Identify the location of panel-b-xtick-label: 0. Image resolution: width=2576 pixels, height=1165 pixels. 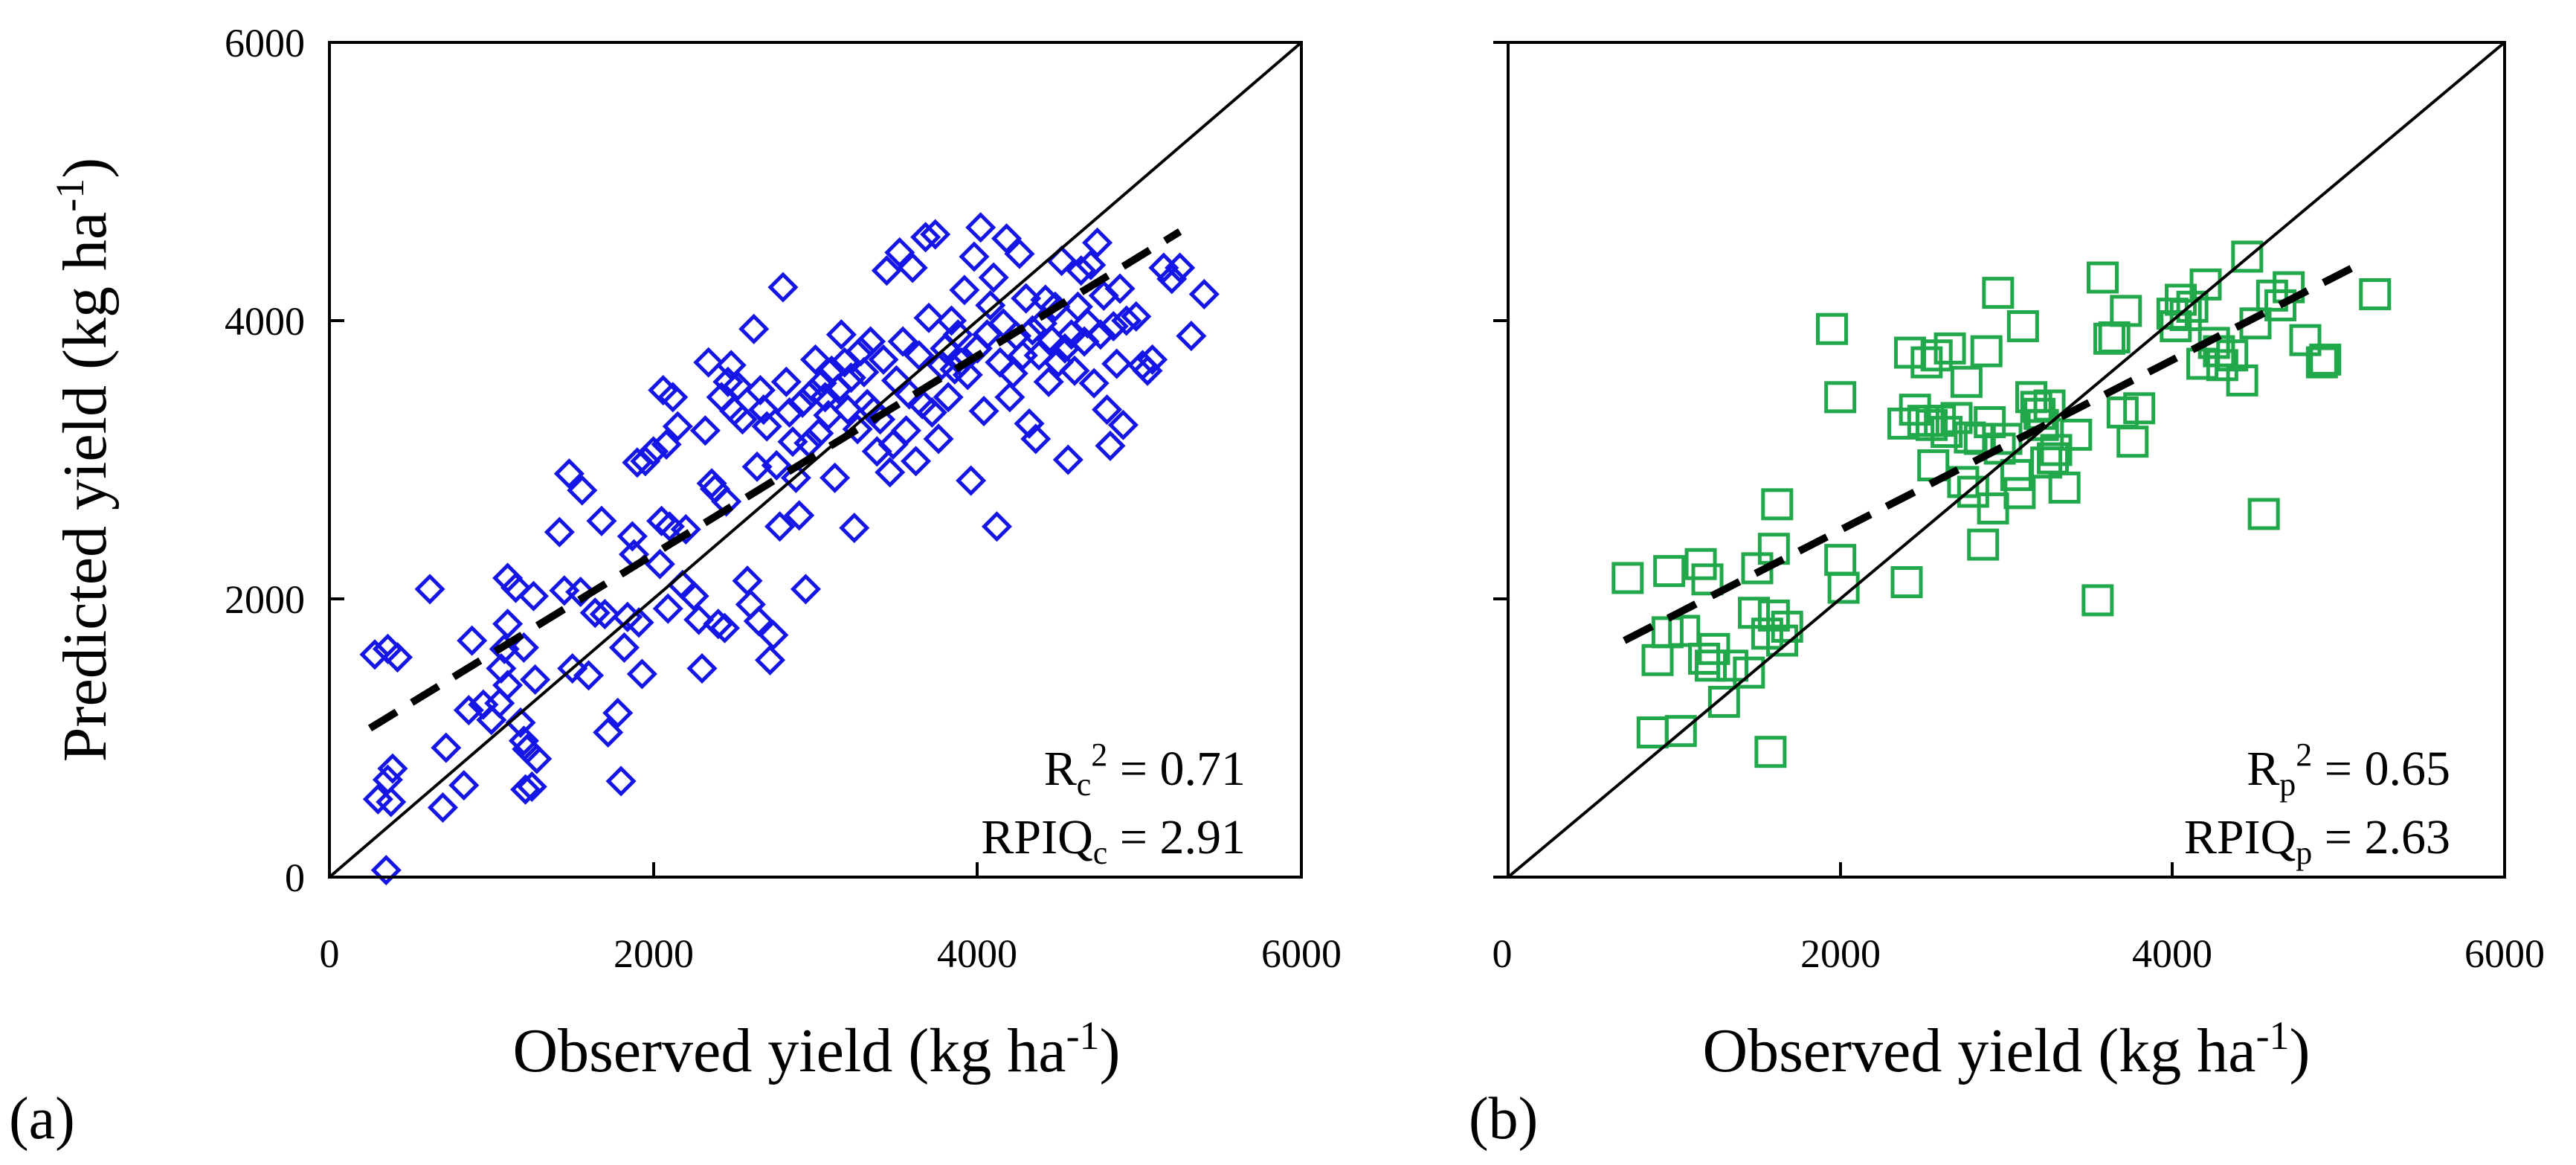
(1503, 953).